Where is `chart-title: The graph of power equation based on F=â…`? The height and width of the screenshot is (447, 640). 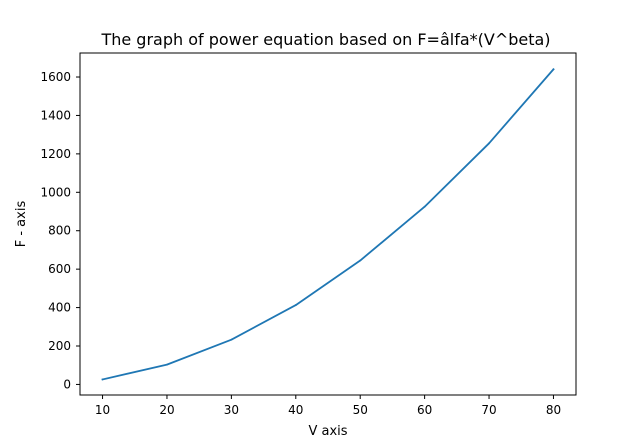 chart-title: The graph of power equation based on F=â… is located at coordinates (325, 39).